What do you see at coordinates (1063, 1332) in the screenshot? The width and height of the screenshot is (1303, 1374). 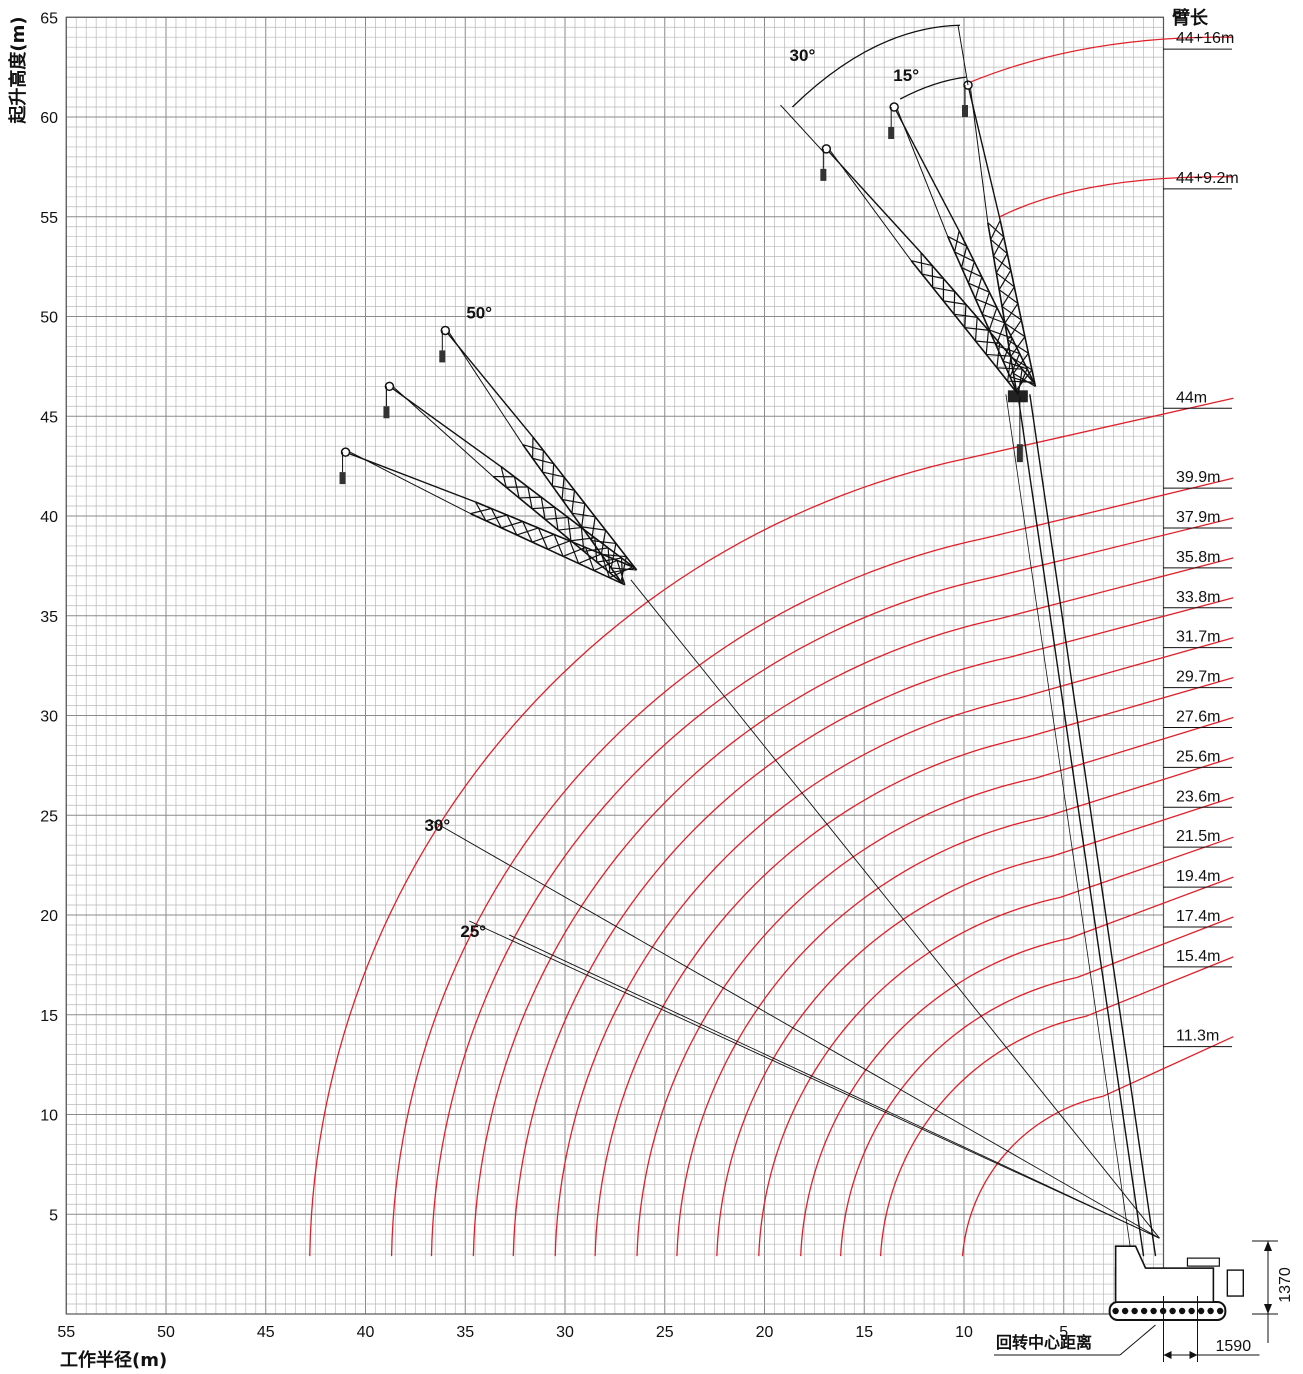 I see `x-tick-label: 5` at bounding box center [1063, 1332].